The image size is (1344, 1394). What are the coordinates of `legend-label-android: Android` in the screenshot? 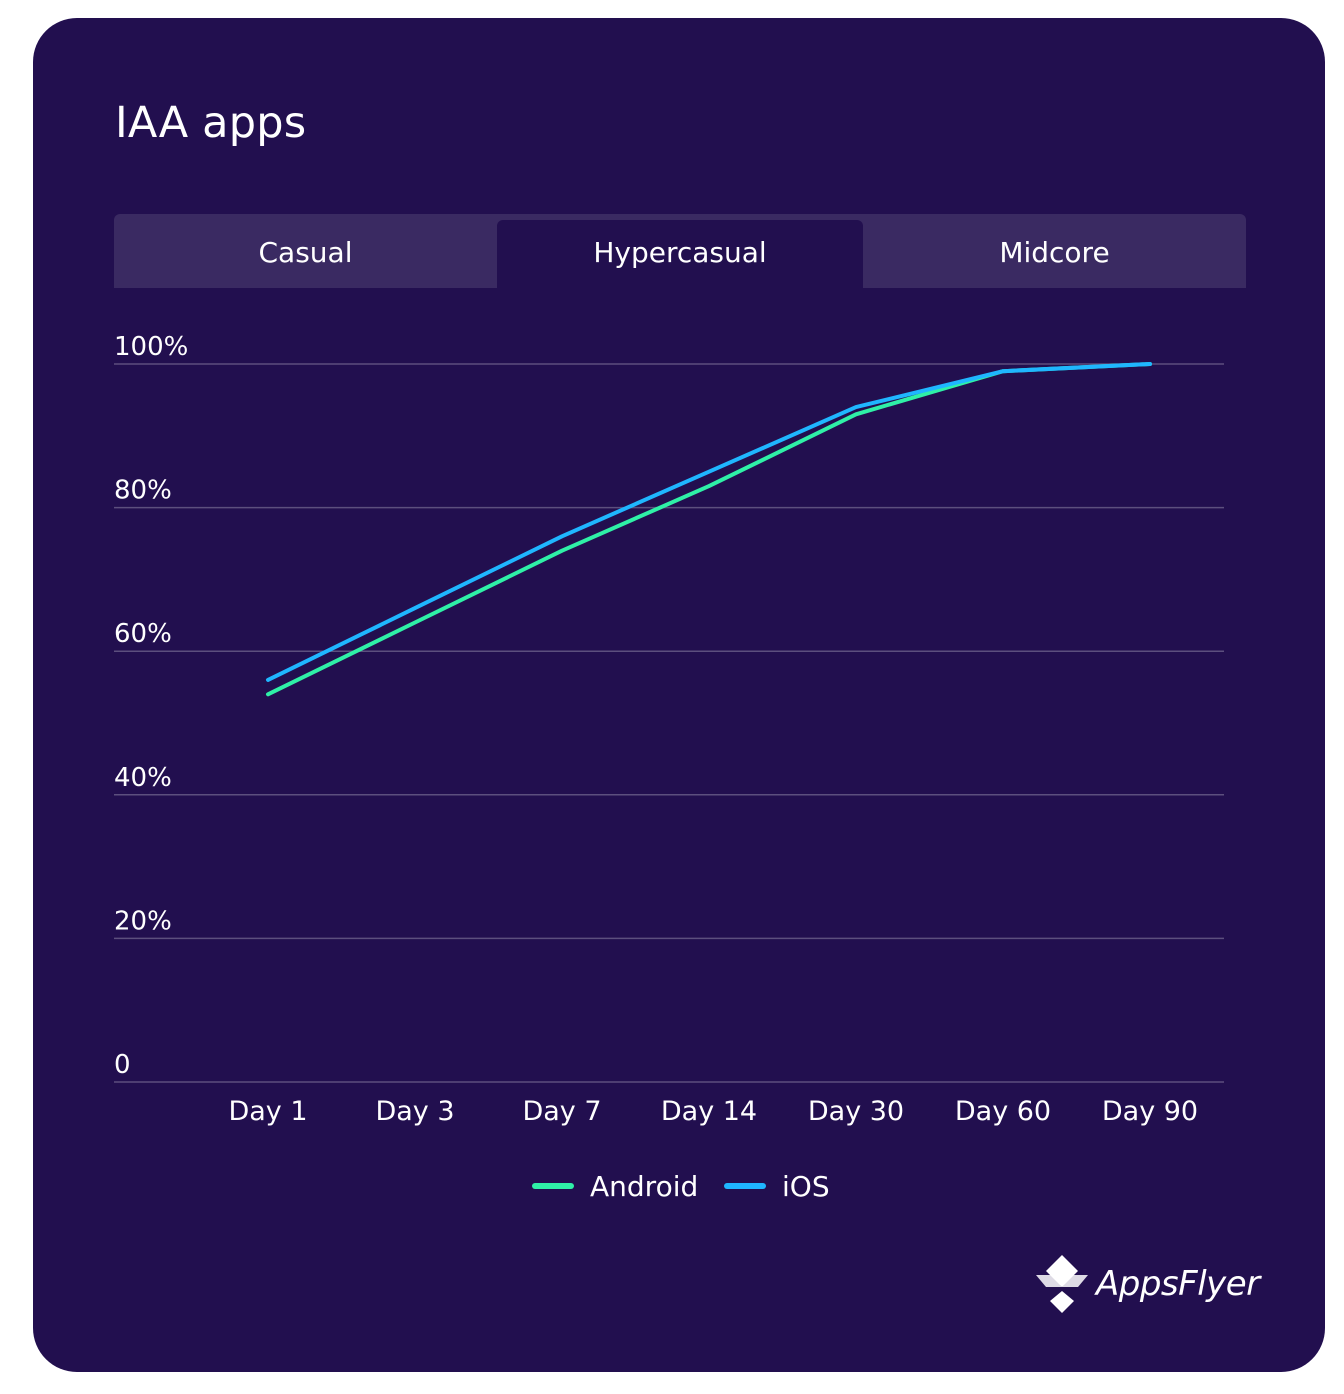 It's located at (644, 1186).